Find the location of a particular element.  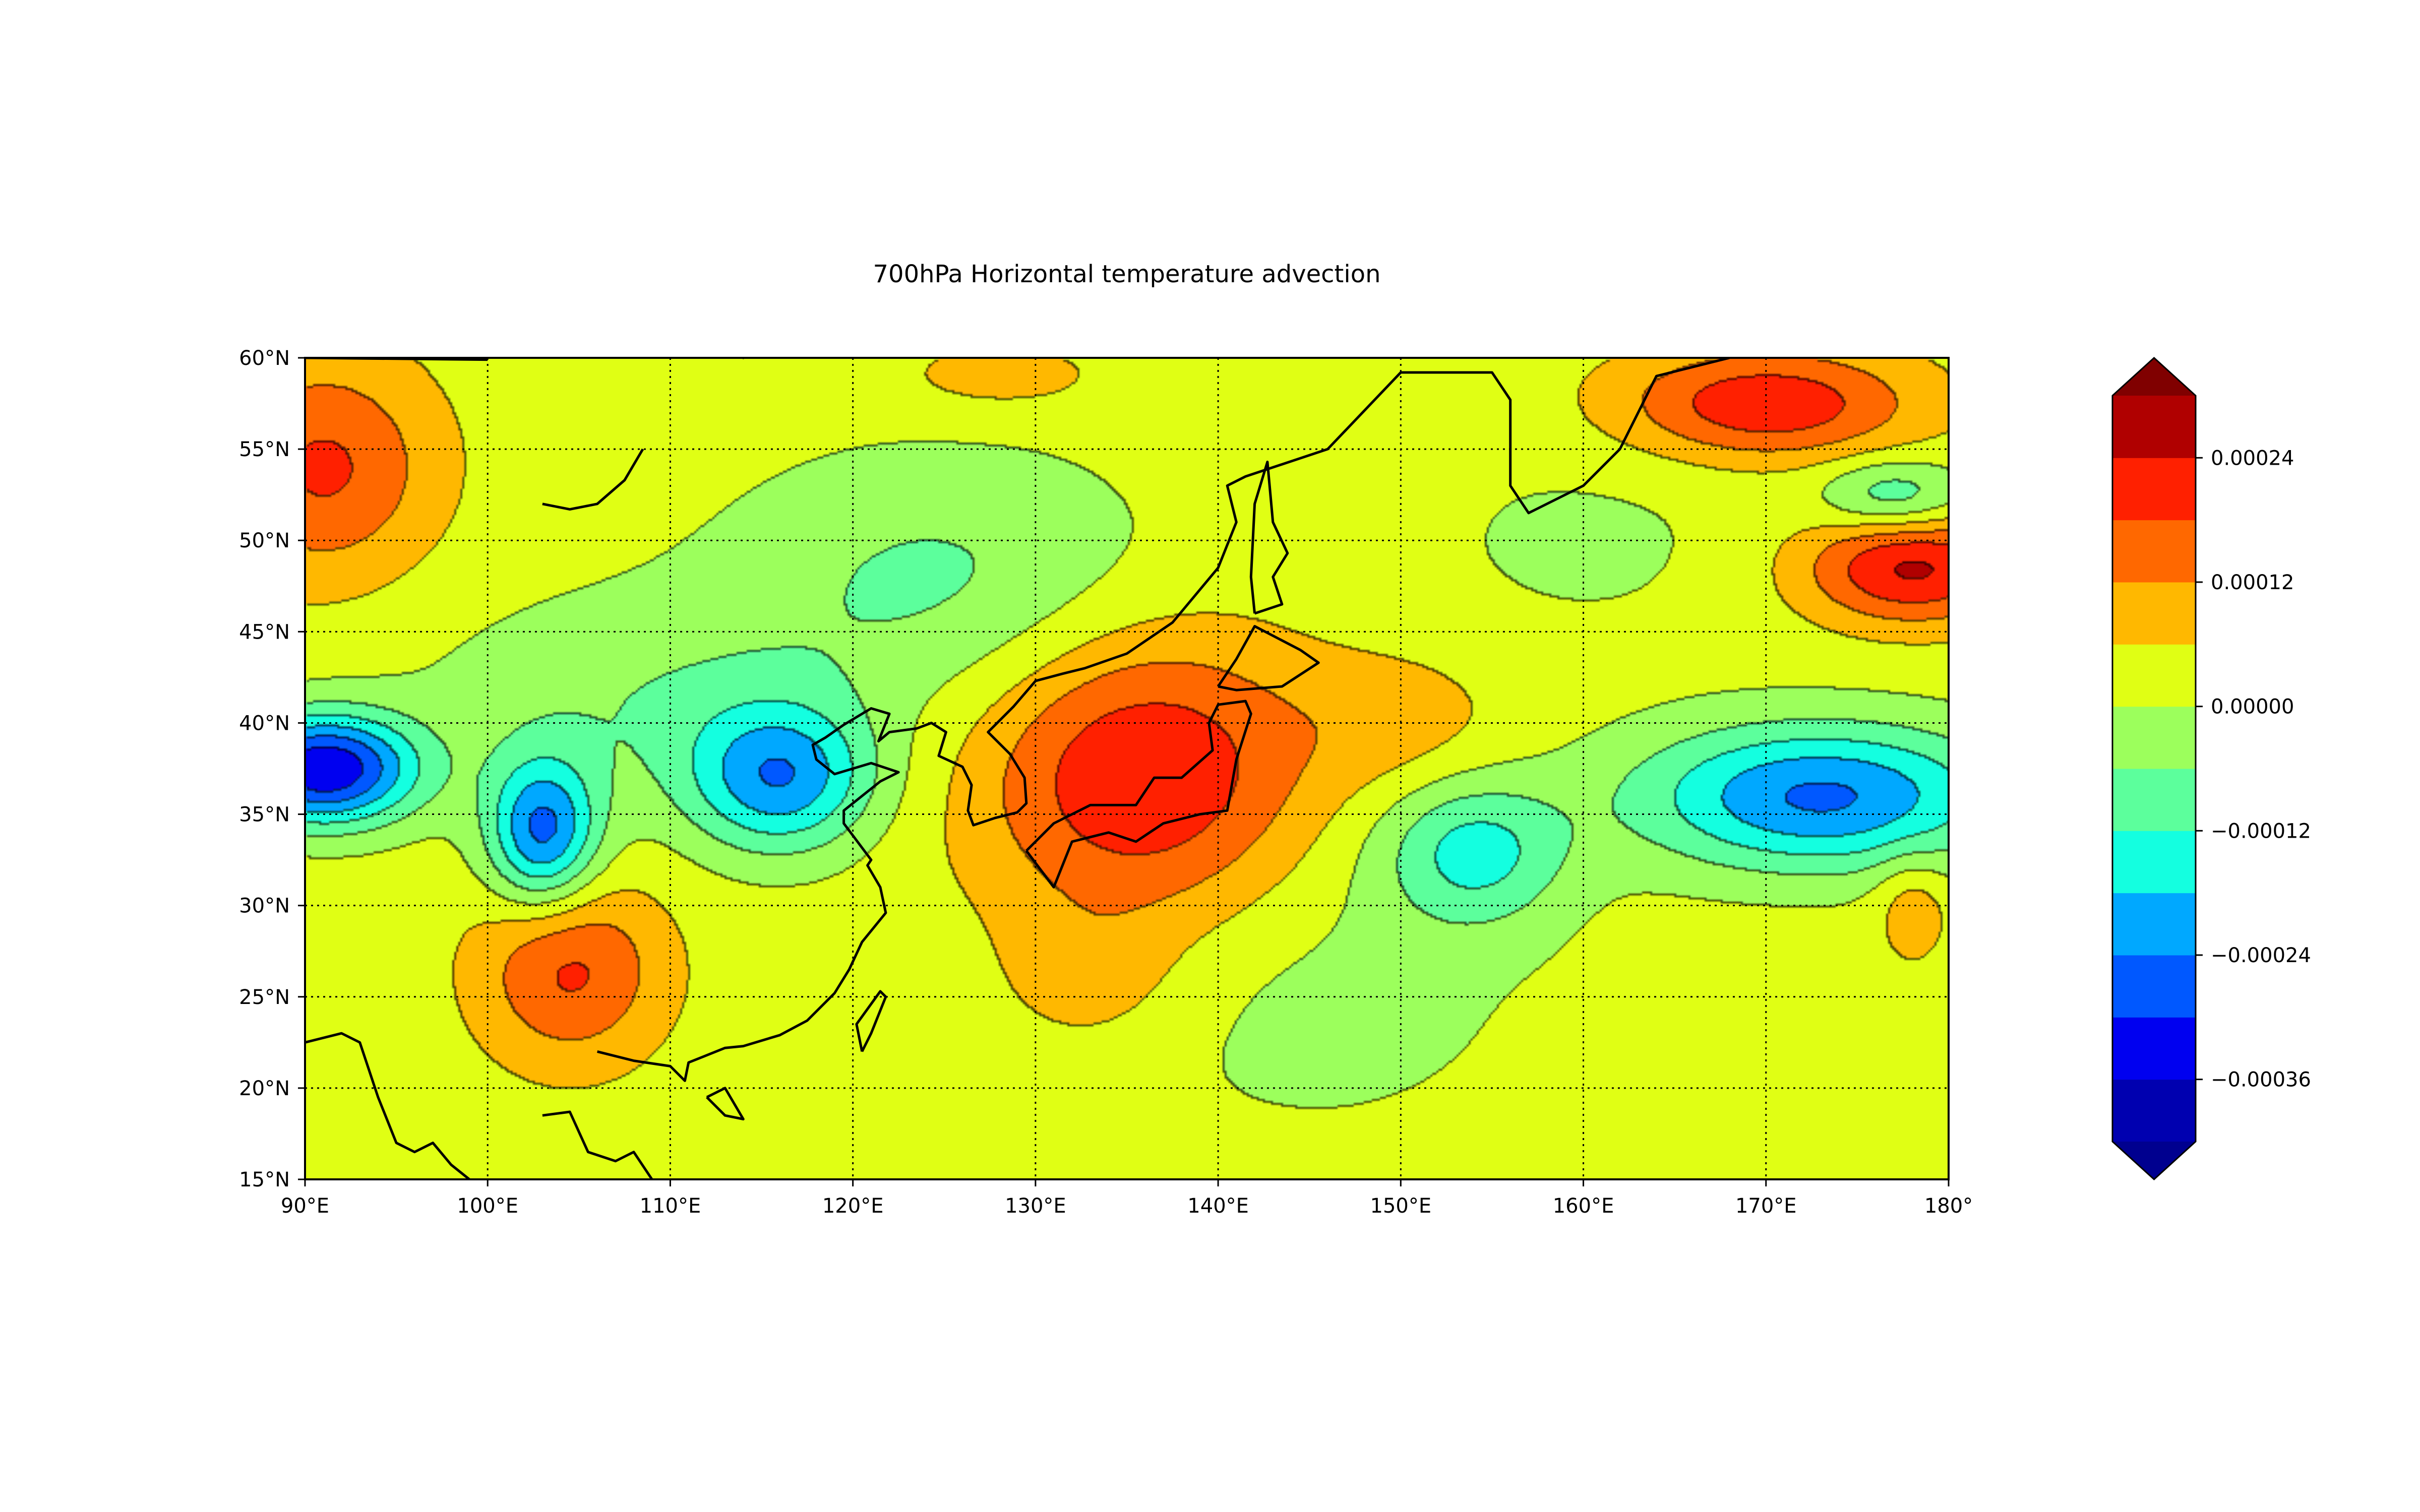

x-tick-label: 150°E is located at coordinates (1401, 1206).